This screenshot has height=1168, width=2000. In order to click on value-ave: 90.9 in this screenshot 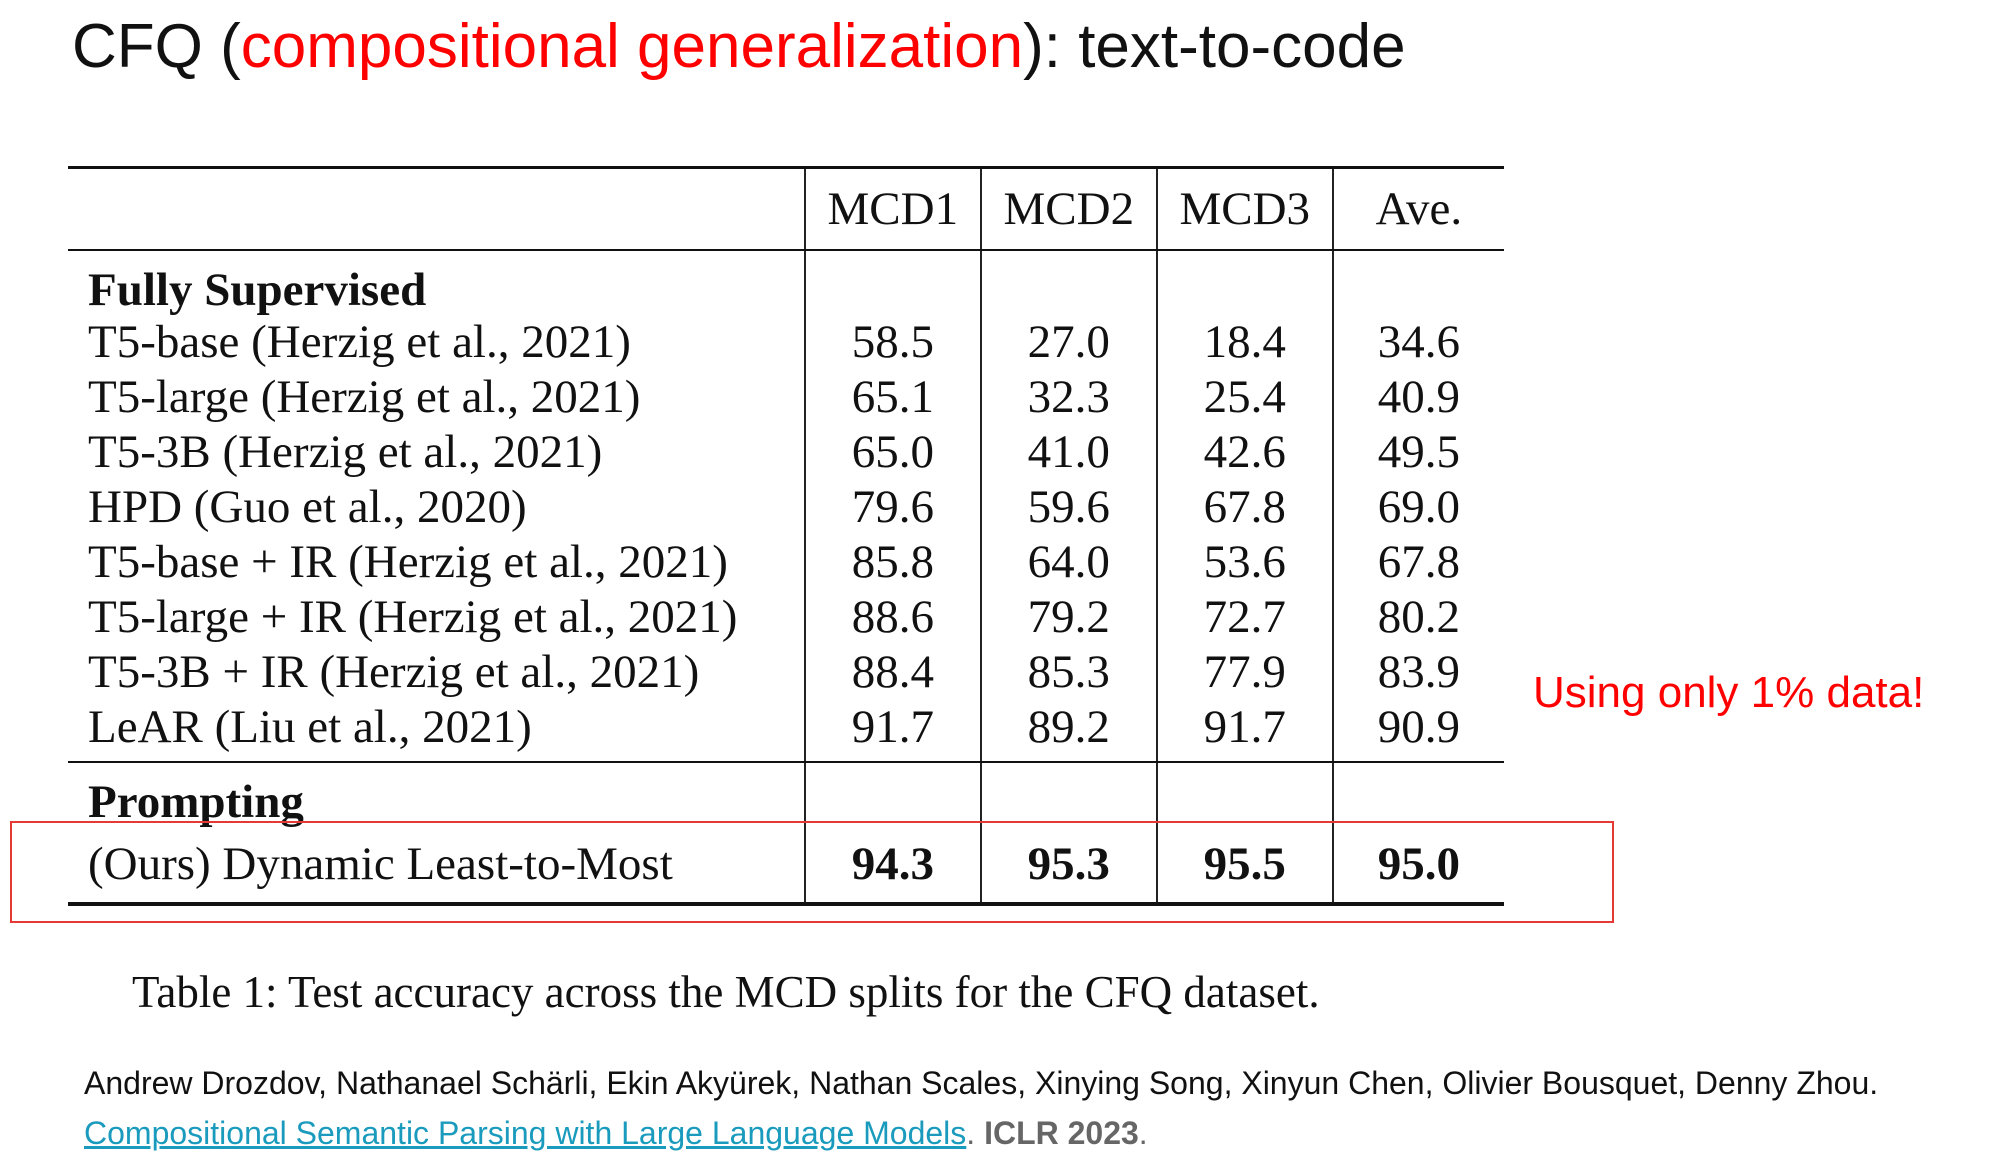, I will do `click(1417, 731)`.